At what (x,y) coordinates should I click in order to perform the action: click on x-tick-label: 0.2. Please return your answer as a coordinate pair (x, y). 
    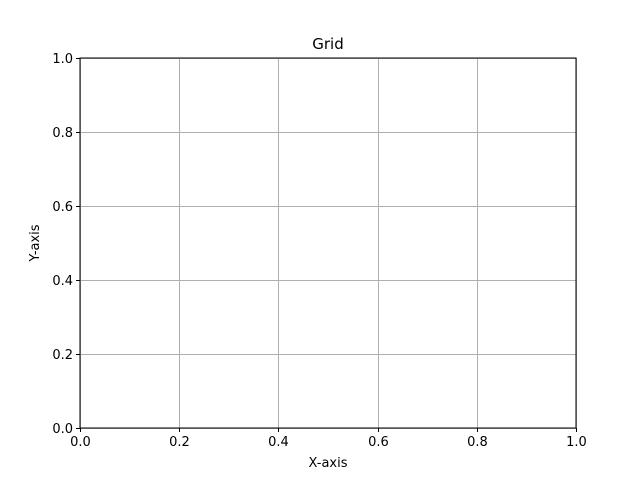
    Looking at the image, I should click on (179, 442).